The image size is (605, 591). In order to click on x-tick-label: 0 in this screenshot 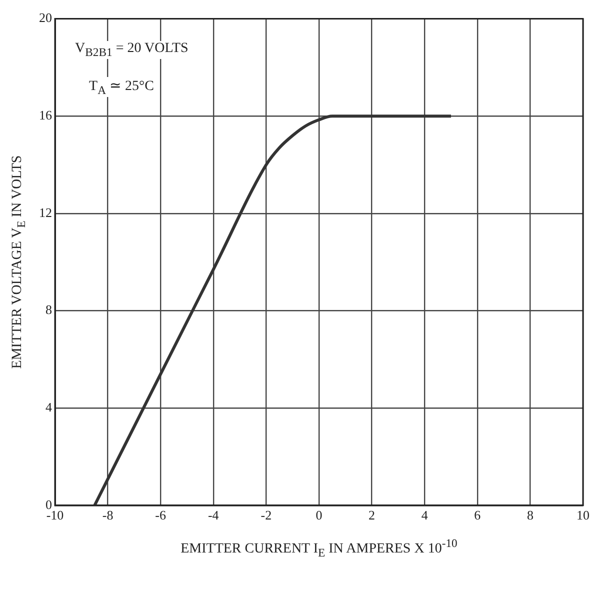, I will do `click(319, 515)`.